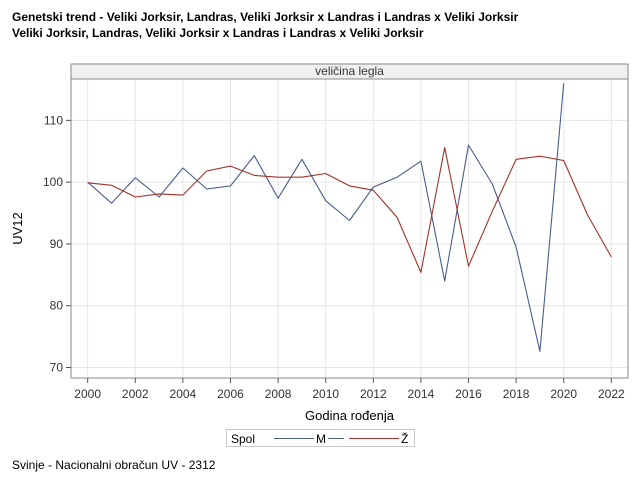 This screenshot has height=480, width=640. Describe the element at coordinates (379, 438) in the screenshot. I see `legend-swatch-z` at that location.